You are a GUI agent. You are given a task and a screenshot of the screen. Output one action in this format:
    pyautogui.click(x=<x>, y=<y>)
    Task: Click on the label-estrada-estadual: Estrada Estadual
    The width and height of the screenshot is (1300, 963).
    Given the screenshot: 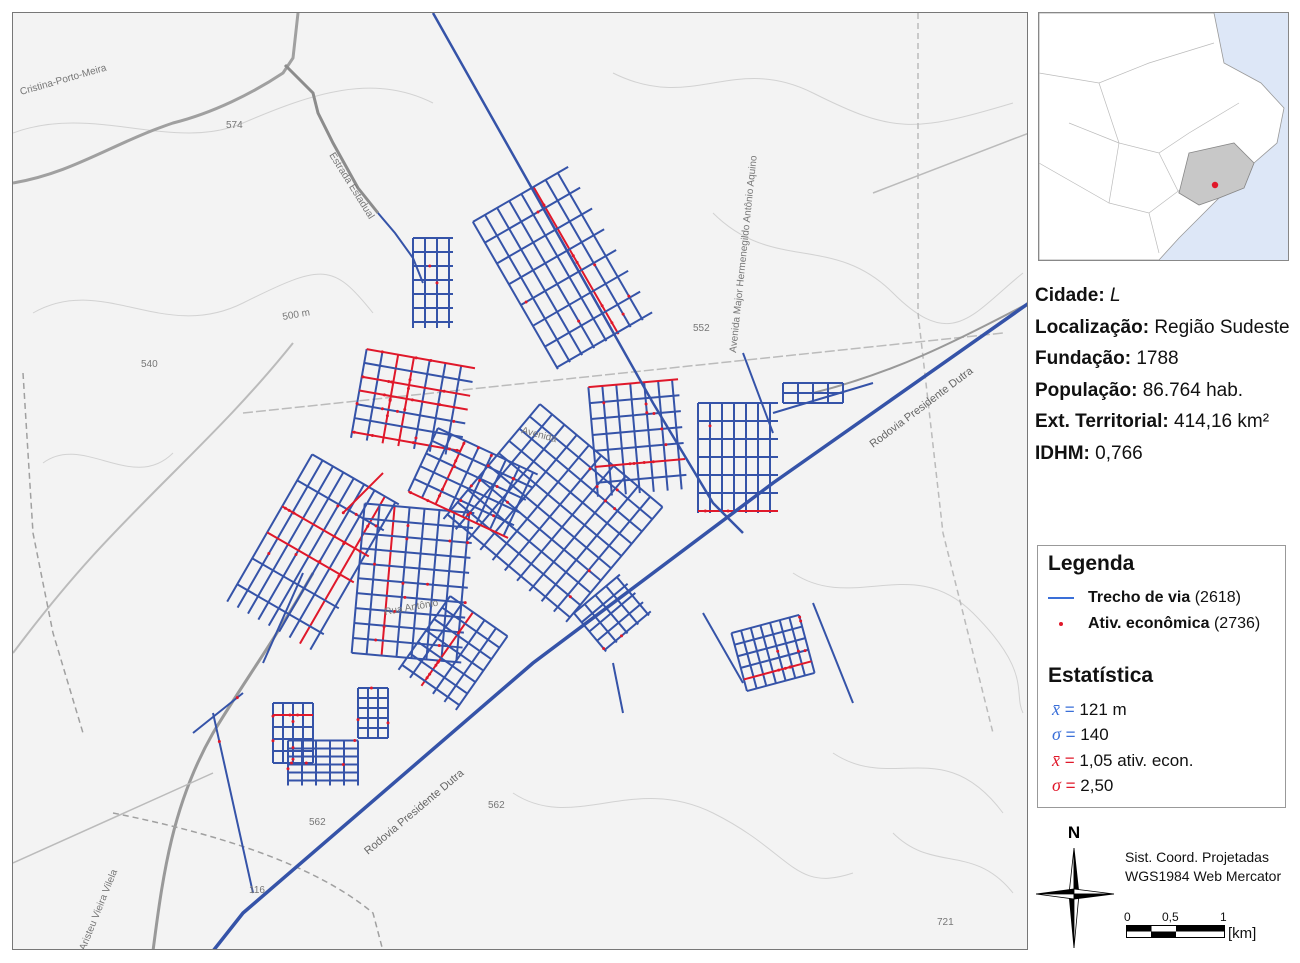 What is the action you would take?
    pyautogui.click(x=351, y=186)
    